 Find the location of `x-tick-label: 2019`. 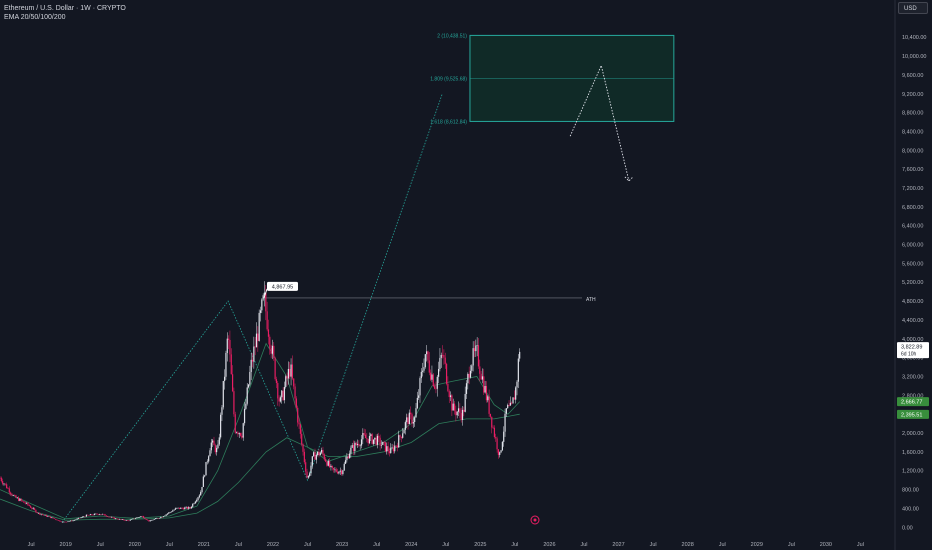

x-tick-label: 2019 is located at coordinates (66, 545).